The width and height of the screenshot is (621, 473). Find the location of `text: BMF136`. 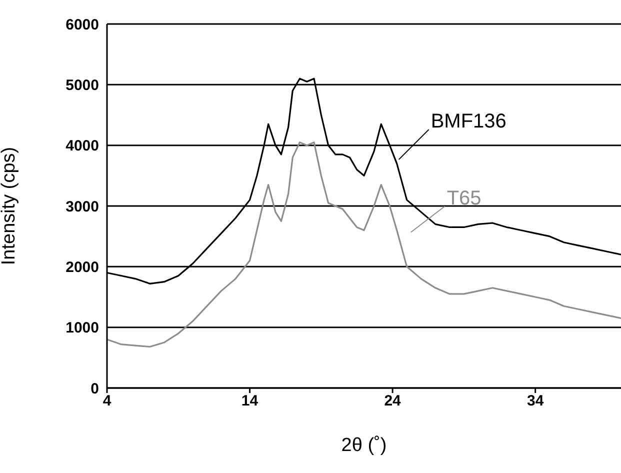

text: BMF136 is located at coordinates (468, 121).